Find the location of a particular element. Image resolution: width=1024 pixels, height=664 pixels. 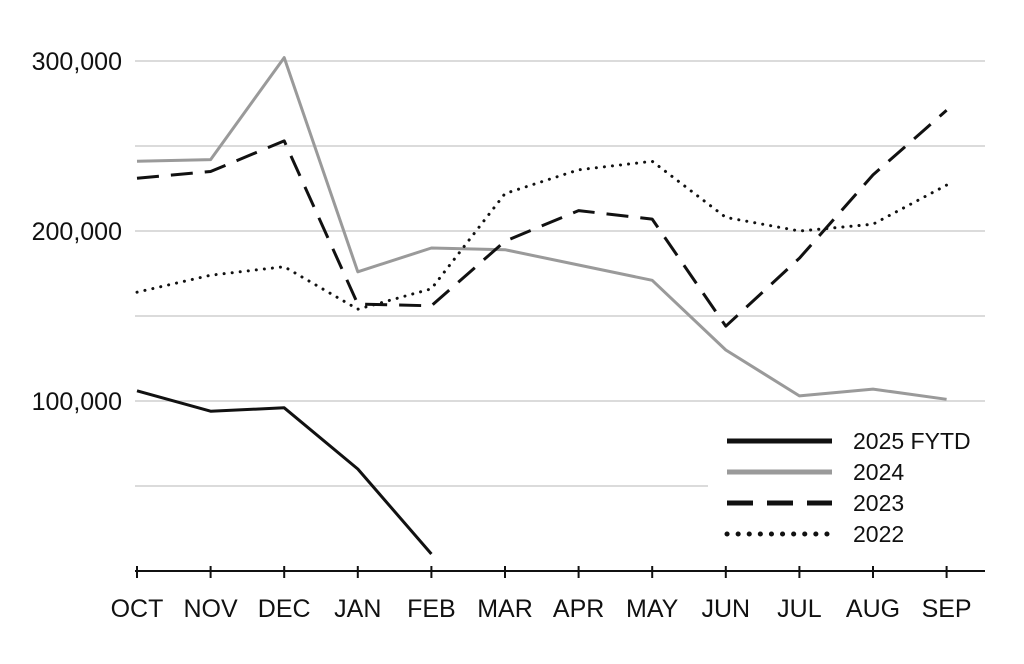

legend-label: 2022 is located at coordinates (878, 534).